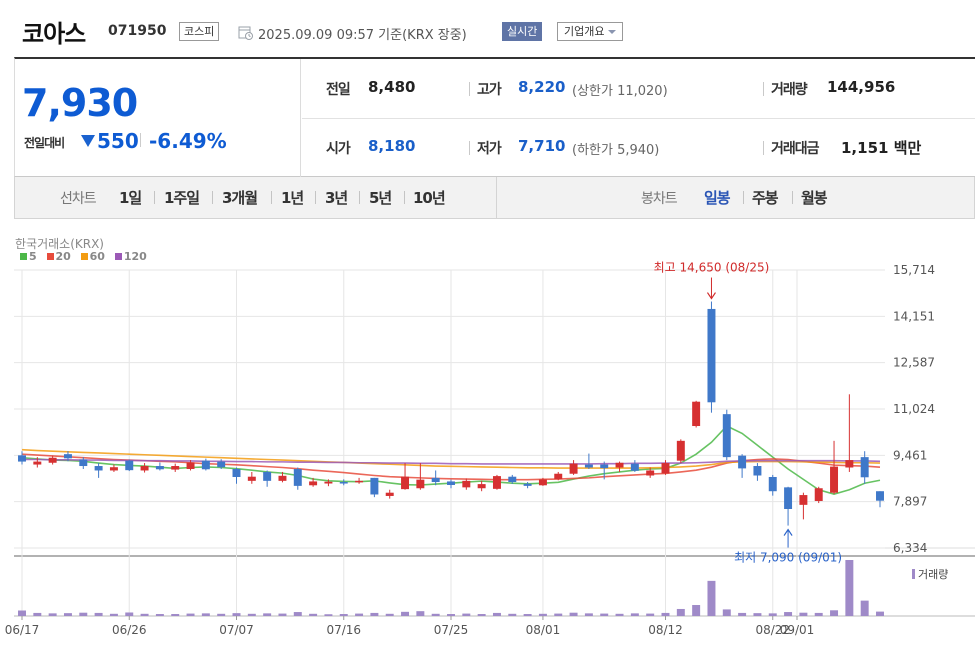 Image resolution: width=975 pixels, height=653 pixels. What do you see at coordinates (240, 198) in the screenshot?
I see `tab-period-3m: 3개월` at bounding box center [240, 198].